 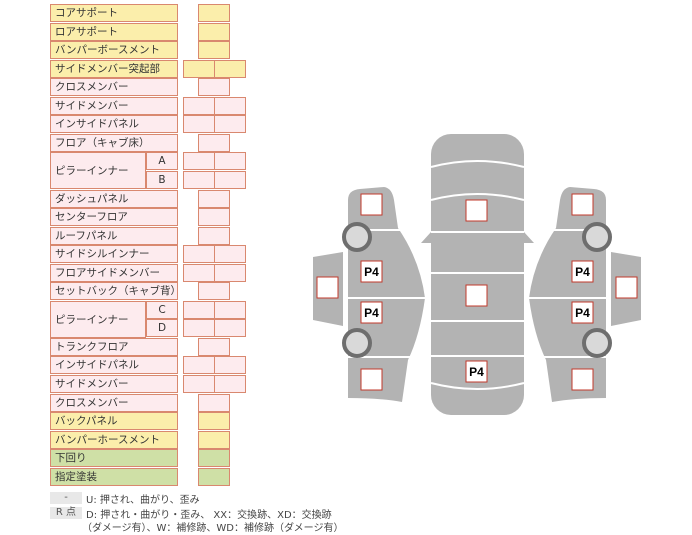 I want to click on legend-key-dash: -, so click(x=66, y=498).